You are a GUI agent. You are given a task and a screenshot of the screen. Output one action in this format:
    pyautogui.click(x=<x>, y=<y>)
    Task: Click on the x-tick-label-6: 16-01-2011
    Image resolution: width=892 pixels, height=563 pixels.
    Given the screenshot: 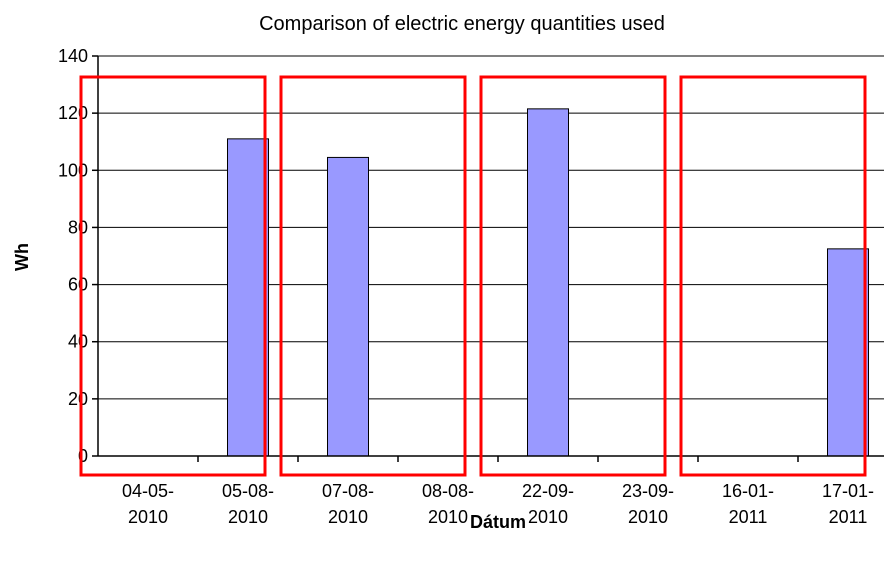 What is the action you would take?
    pyautogui.click(x=748, y=504)
    